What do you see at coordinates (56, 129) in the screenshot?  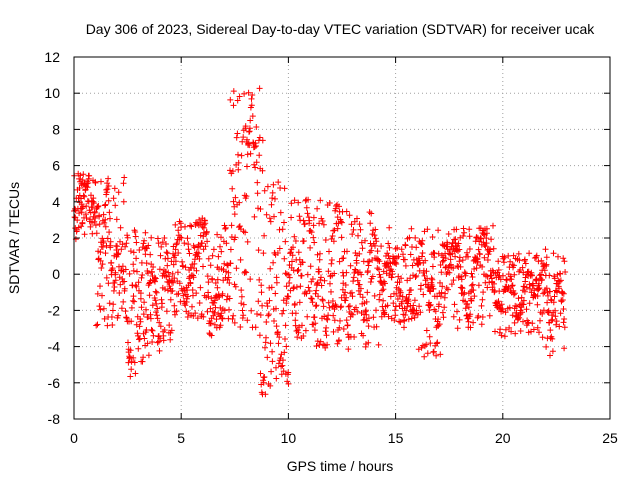 I see `y-tick-label: 8` at bounding box center [56, 129].